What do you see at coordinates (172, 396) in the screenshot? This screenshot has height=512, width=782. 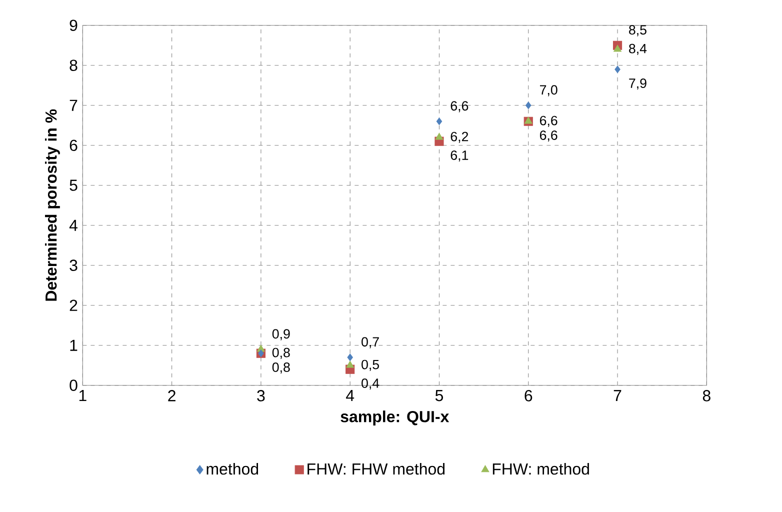 I see `x-tick-label: 2` at bounding box center [172, 396].